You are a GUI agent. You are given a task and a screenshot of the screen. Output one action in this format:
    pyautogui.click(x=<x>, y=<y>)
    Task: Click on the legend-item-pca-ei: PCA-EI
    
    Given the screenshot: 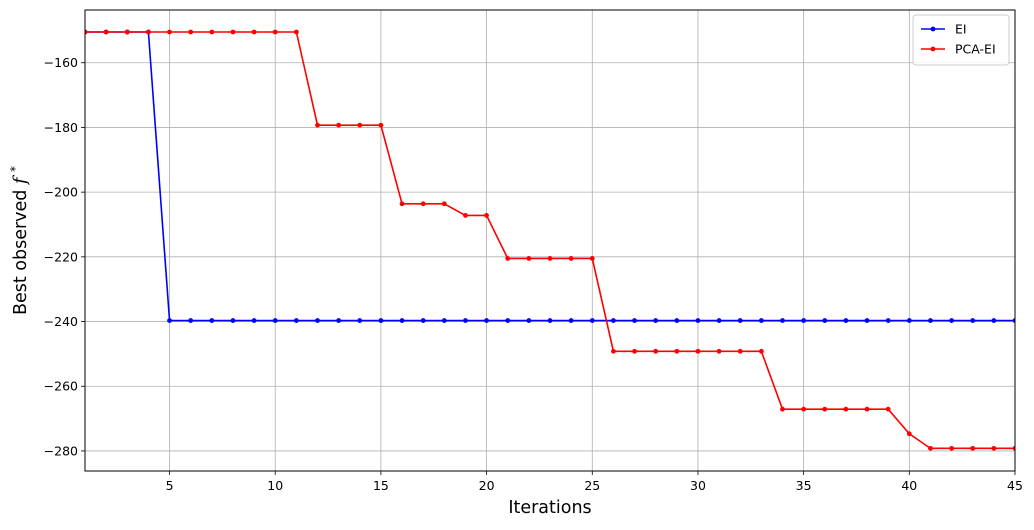 What is the action you would take?
    pyautogui.click(x=958, y=49)
    